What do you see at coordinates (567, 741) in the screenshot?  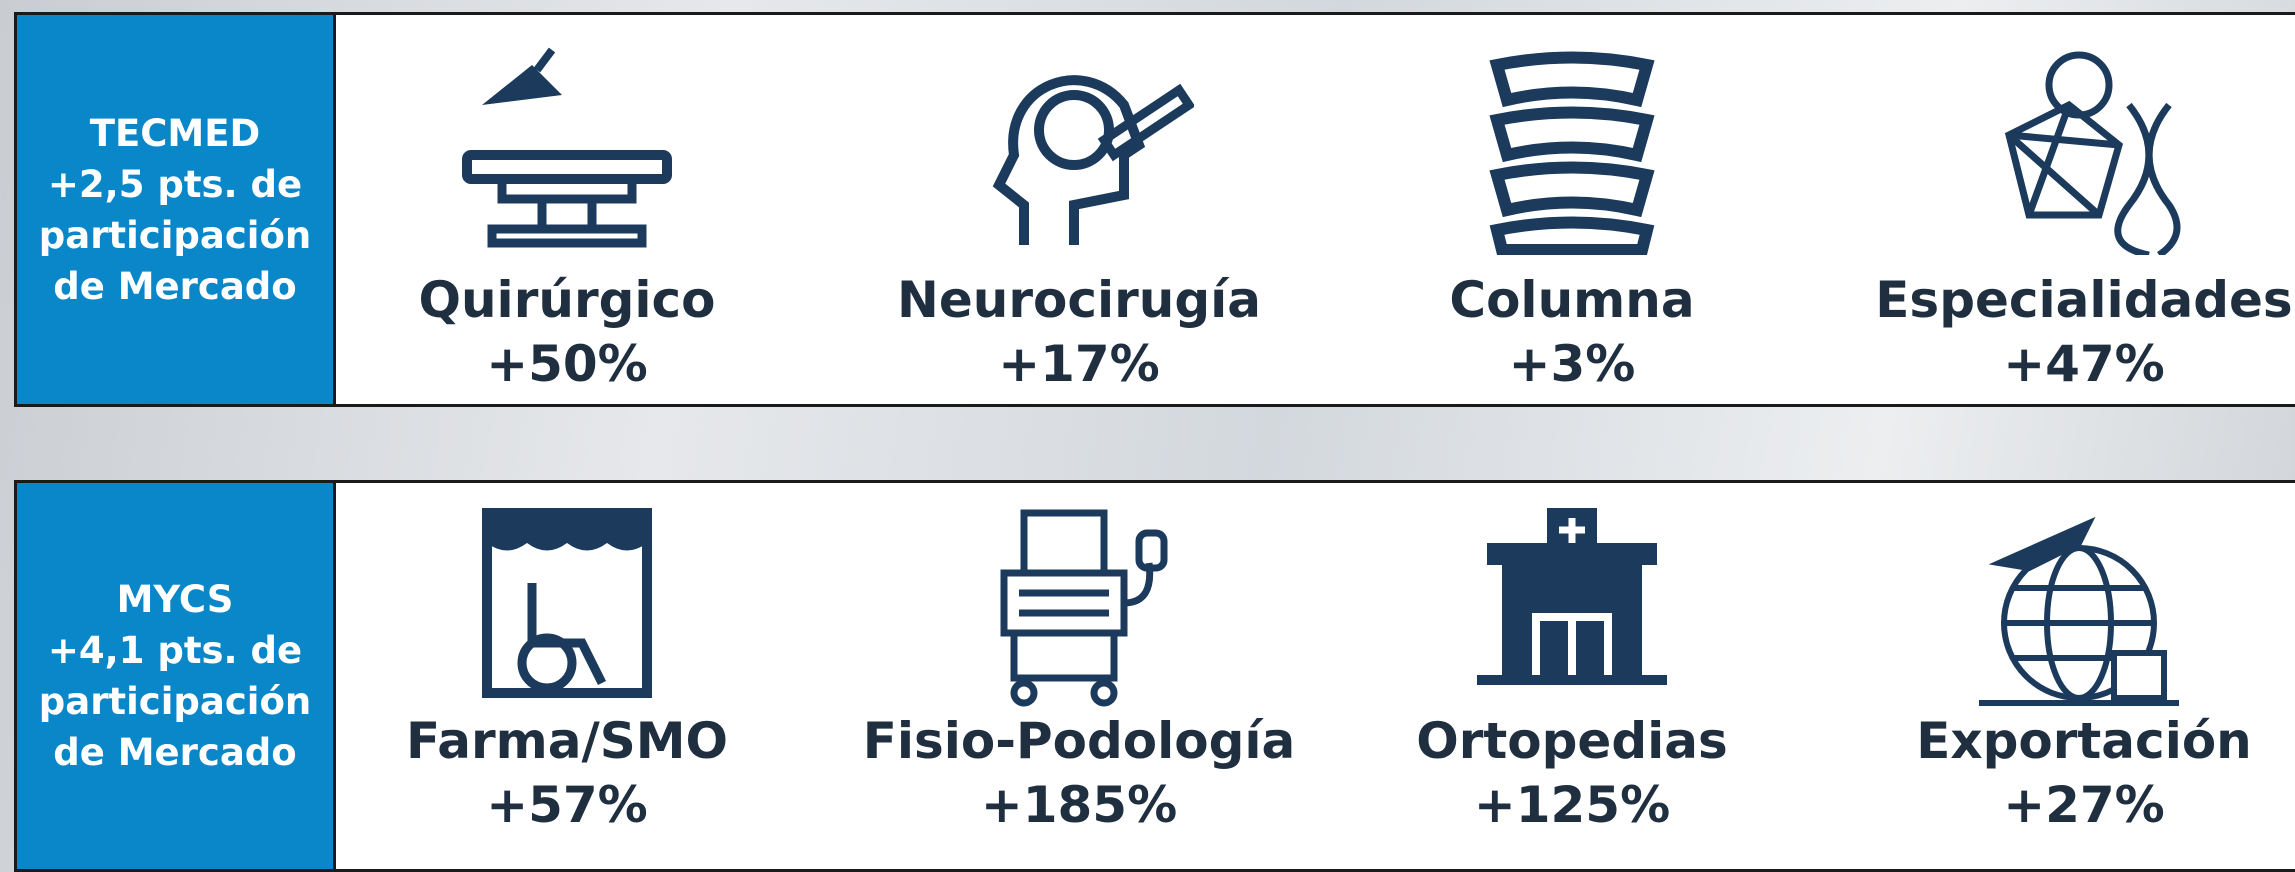 I see `item-label: Farma/SMO` at bounding box center [567, 741].